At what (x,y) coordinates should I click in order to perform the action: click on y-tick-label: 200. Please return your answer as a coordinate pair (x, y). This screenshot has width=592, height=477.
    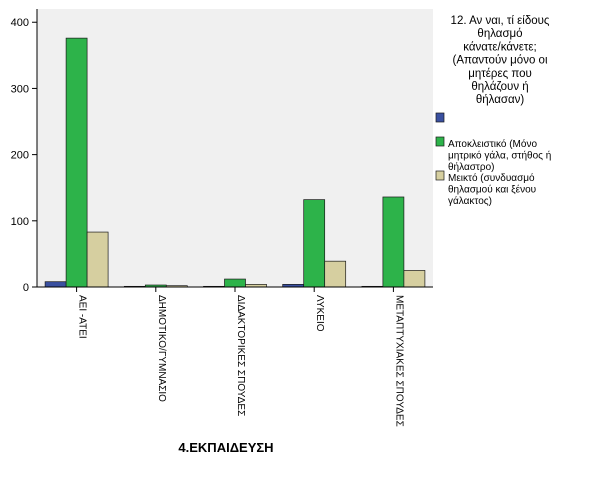
    Looking at the image, I should click on (20, 156).